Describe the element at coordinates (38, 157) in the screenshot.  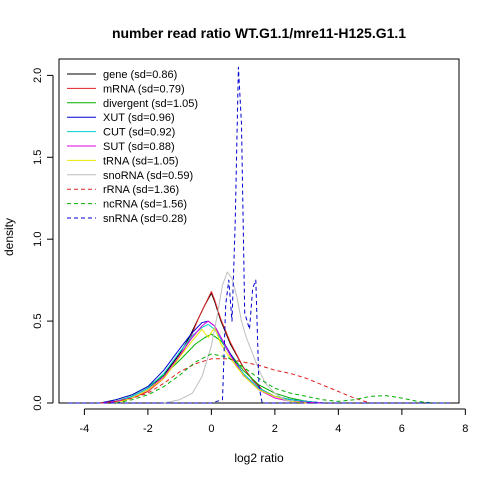
I see `y-tick-label: 1.5` at that location.